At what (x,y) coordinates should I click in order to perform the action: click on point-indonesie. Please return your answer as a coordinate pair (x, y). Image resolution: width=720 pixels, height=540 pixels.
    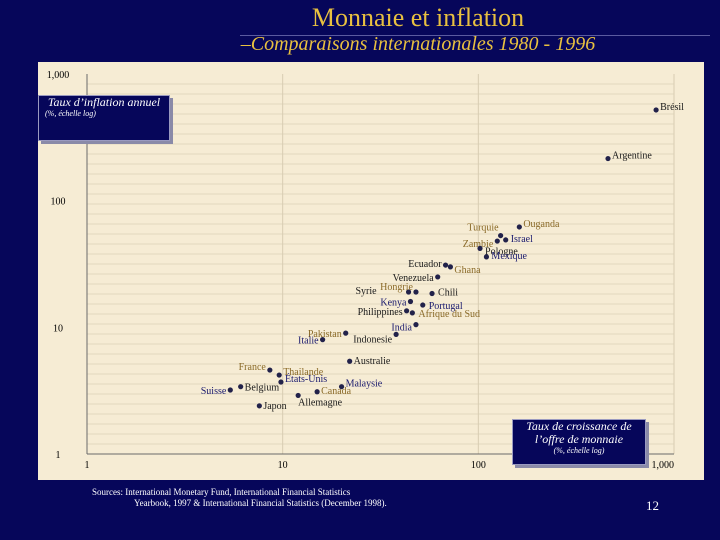
    Looking at the image, I should click on (396, 334).